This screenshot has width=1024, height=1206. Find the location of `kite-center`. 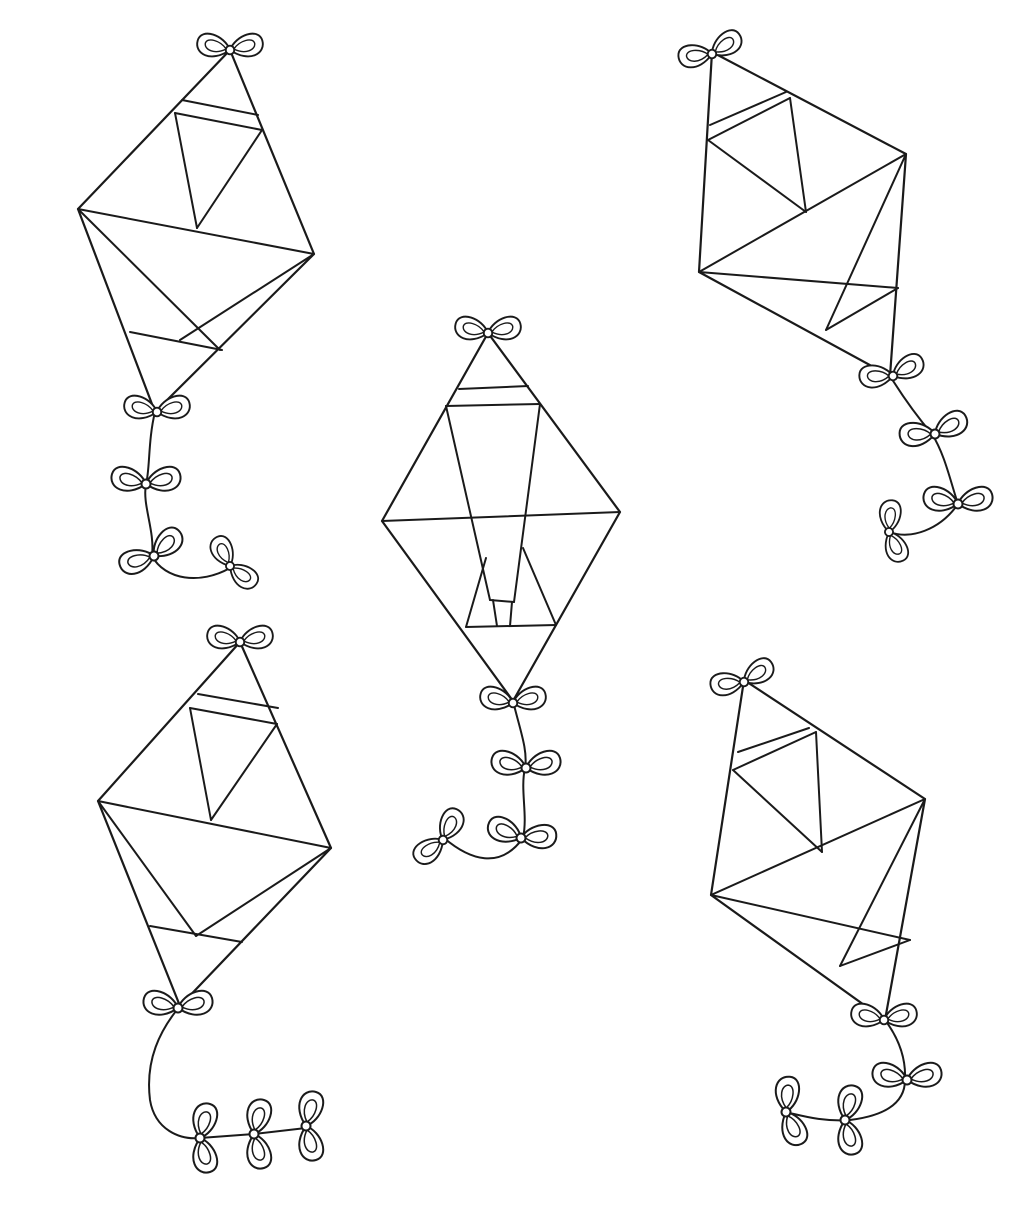

kite-center is located at coordinates (501, 590).